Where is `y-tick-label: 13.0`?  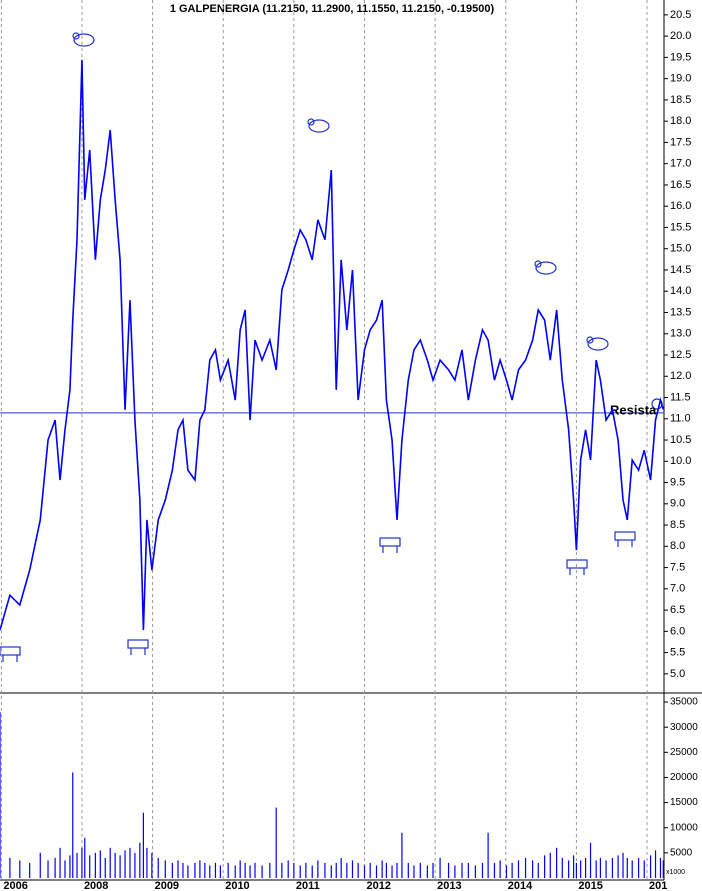
y-tick-label: 13.0 is located at coordinates (680, 334).